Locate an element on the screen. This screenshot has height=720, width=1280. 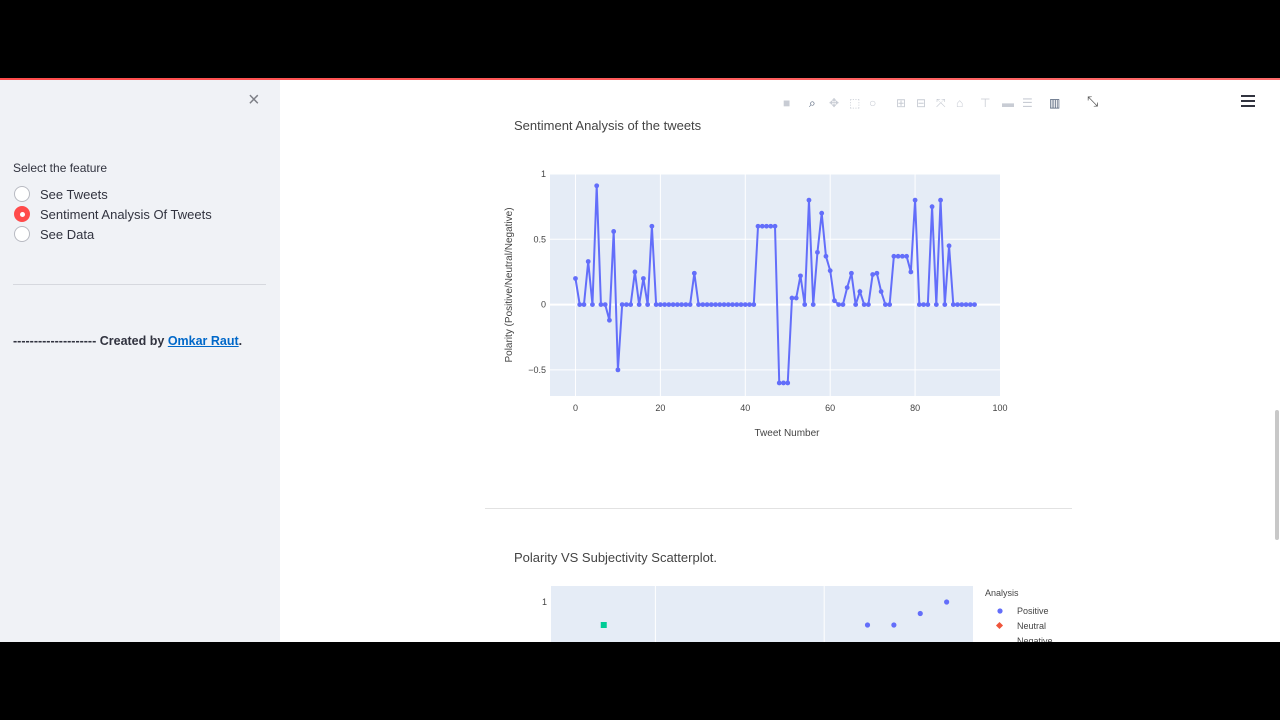
chart-title: Sentiment Analysis of the tweets is located at coordinates (608, 125).